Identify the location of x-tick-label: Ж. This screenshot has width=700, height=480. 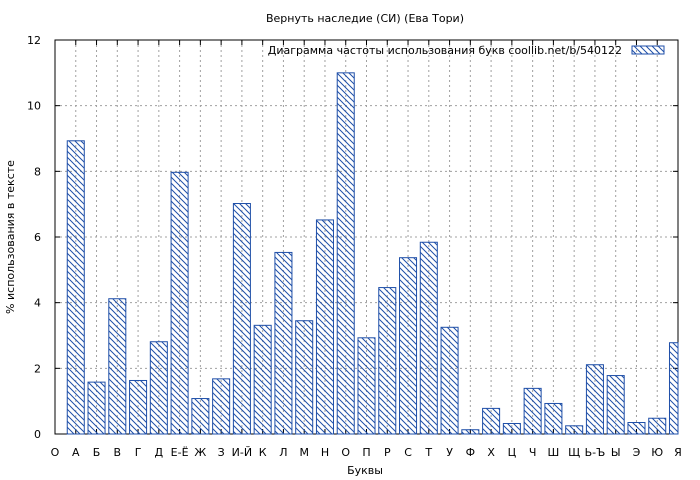
(200, 452).